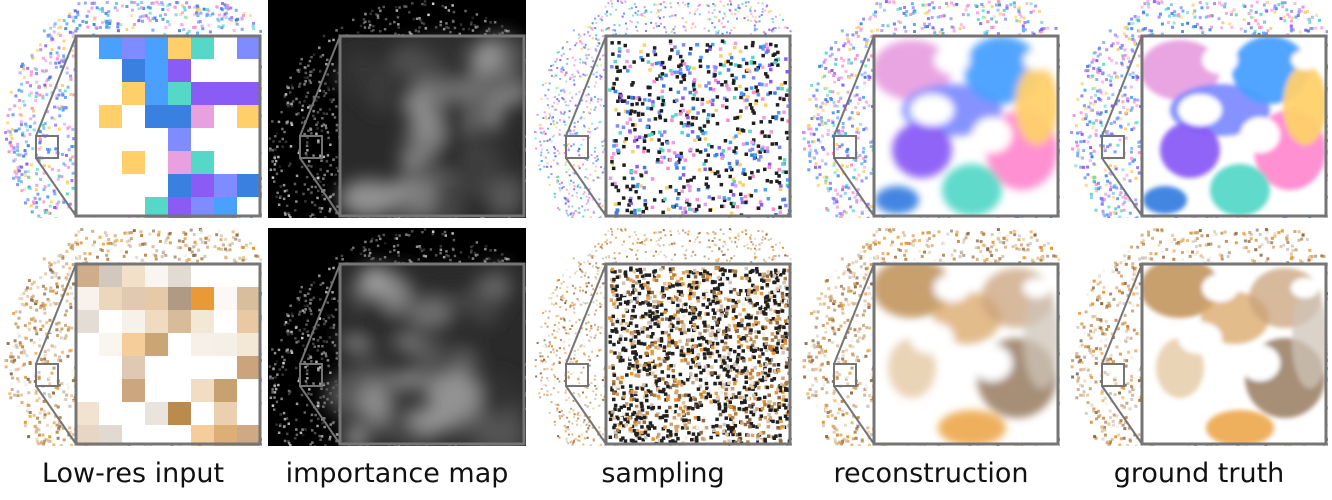 Image resolution: width=1332 pixels, height=500 pixels. I want to click on panel-row1-sampling, so click(663, 109).